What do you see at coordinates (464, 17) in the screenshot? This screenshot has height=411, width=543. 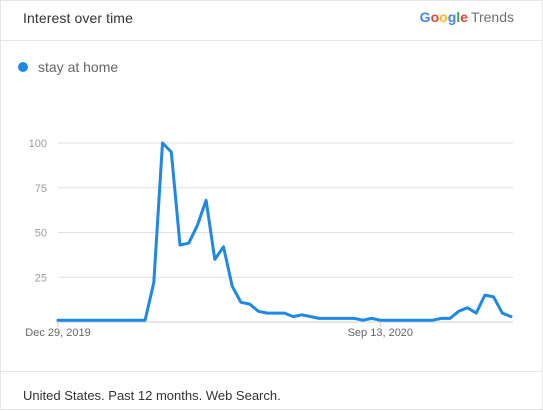 I see `google-letter: e` at bounding box center [464, 17].